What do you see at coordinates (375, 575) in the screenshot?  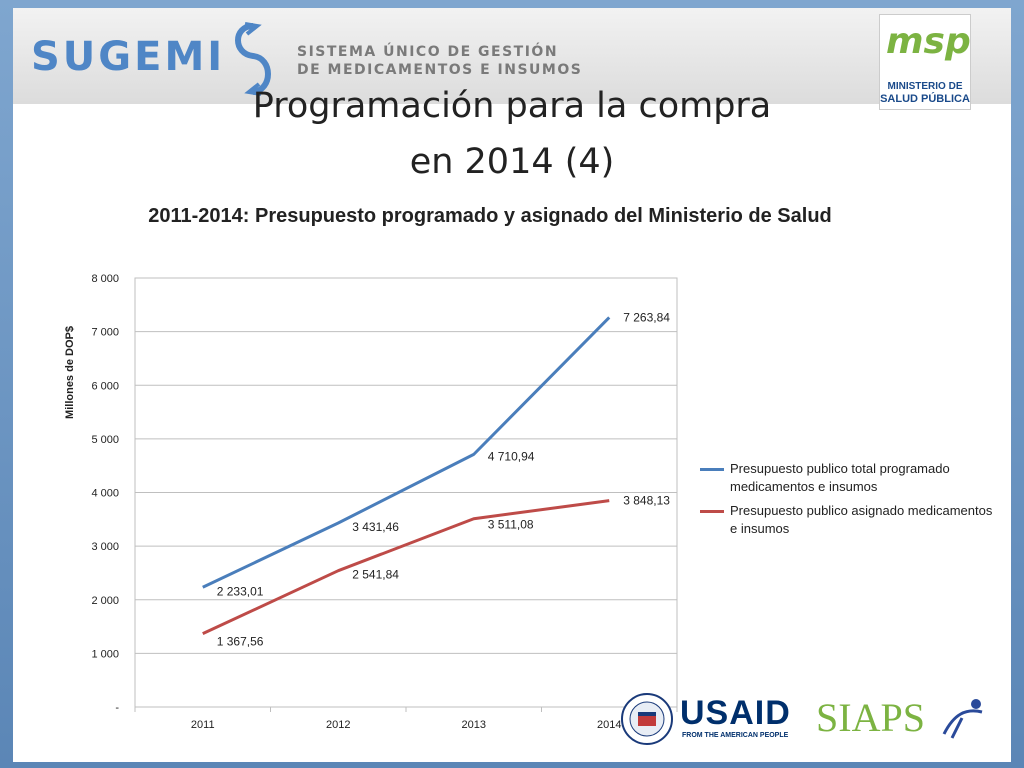 I see `data-label: 2 541,84` at bounding box center [375, 575].